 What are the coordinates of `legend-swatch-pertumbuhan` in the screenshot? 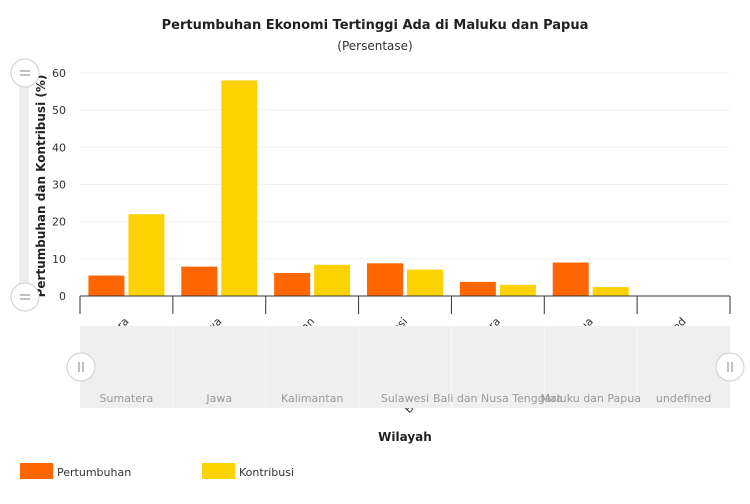 It's located at (36, 471).